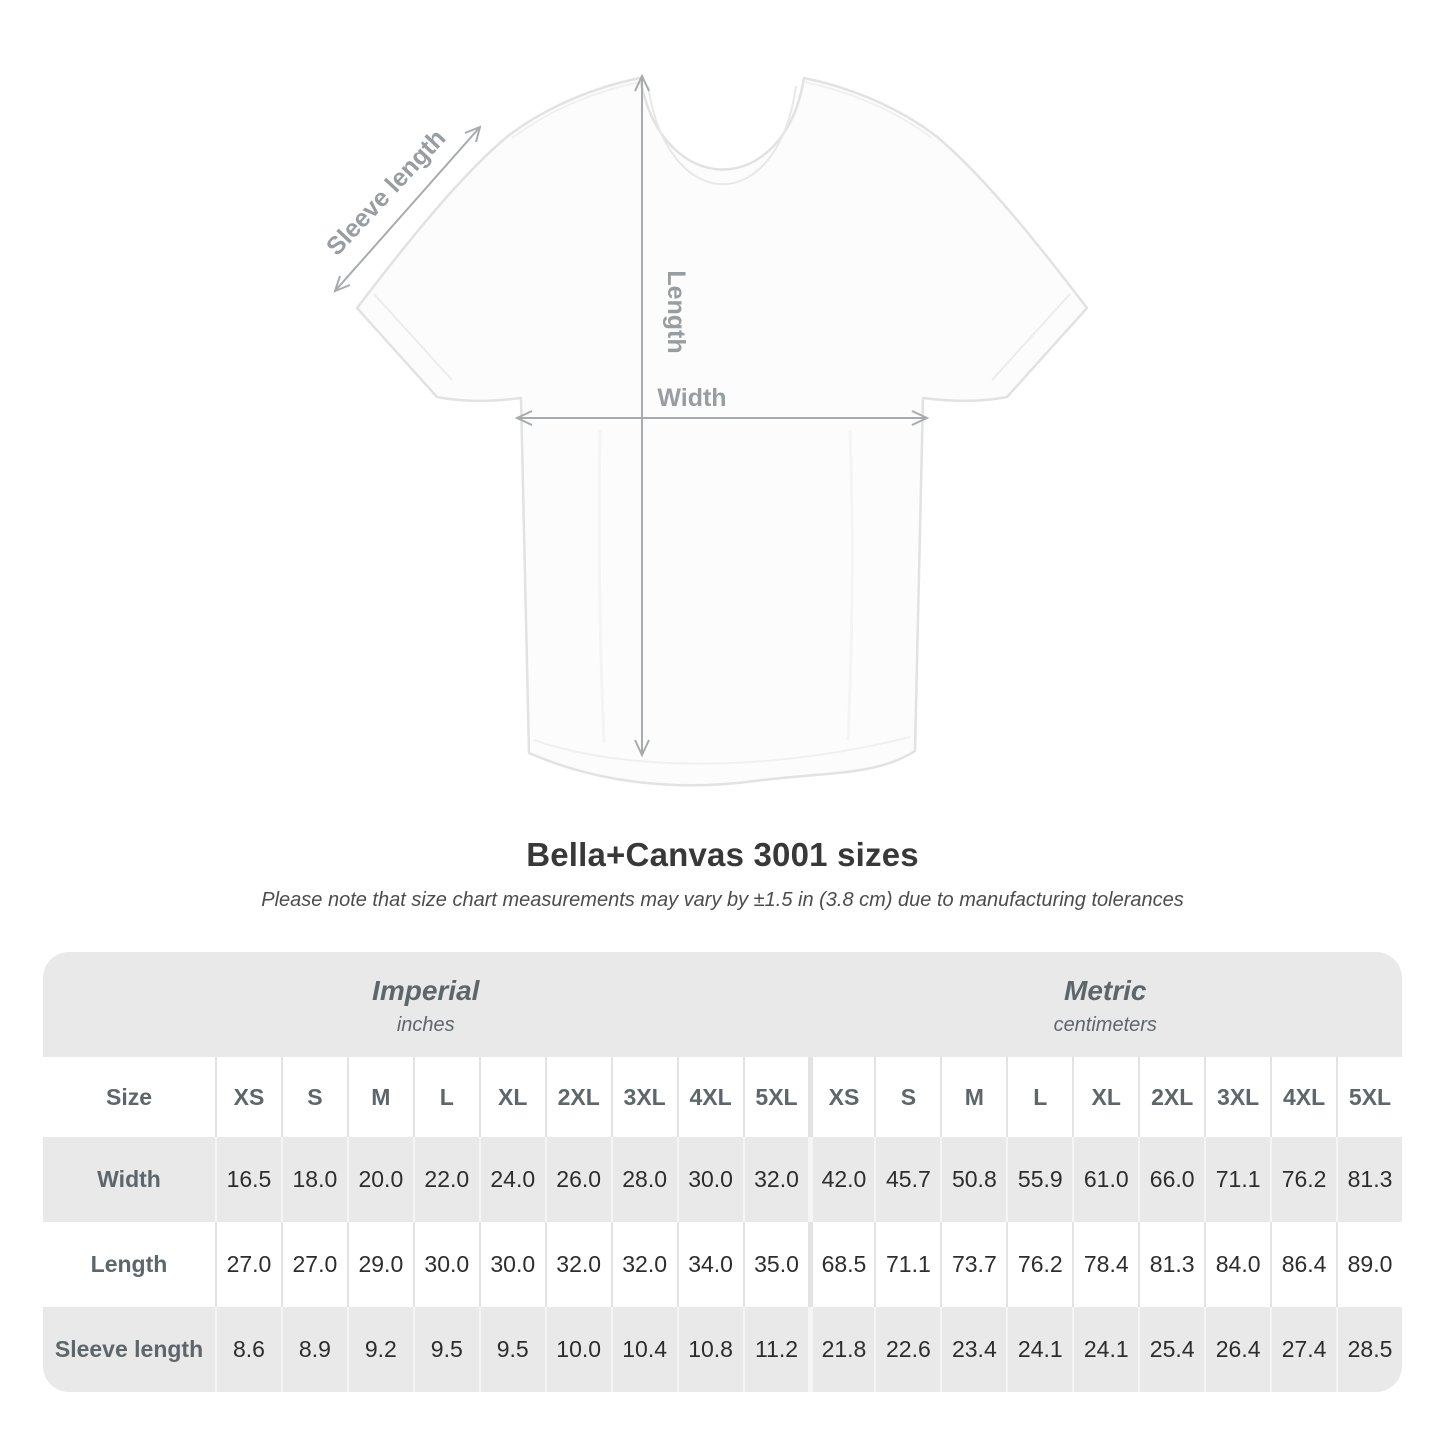 The height and width of the screenshot is (1445, 1445). I want to click on metric-group-header: Metric centimeters, so click(1106, 1004).